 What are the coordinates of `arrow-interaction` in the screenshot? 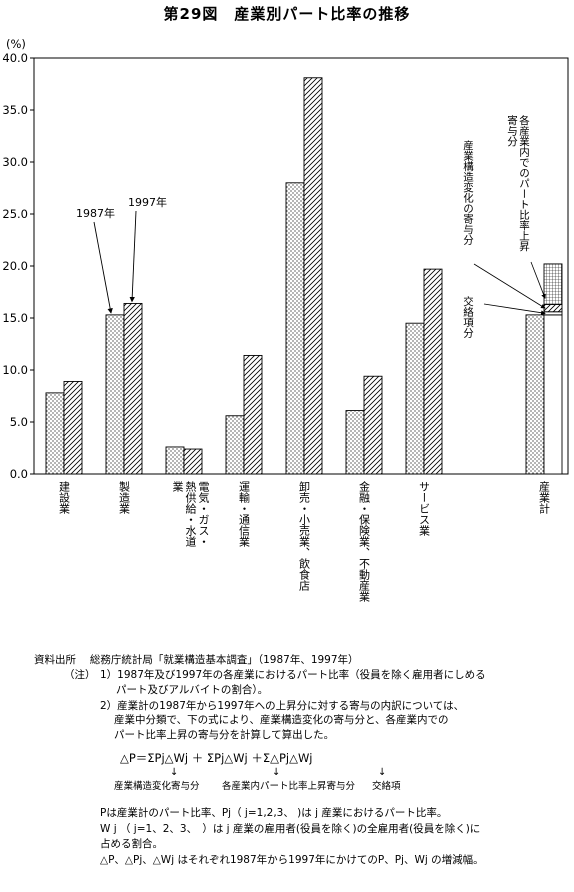 It's located at (514, 309).